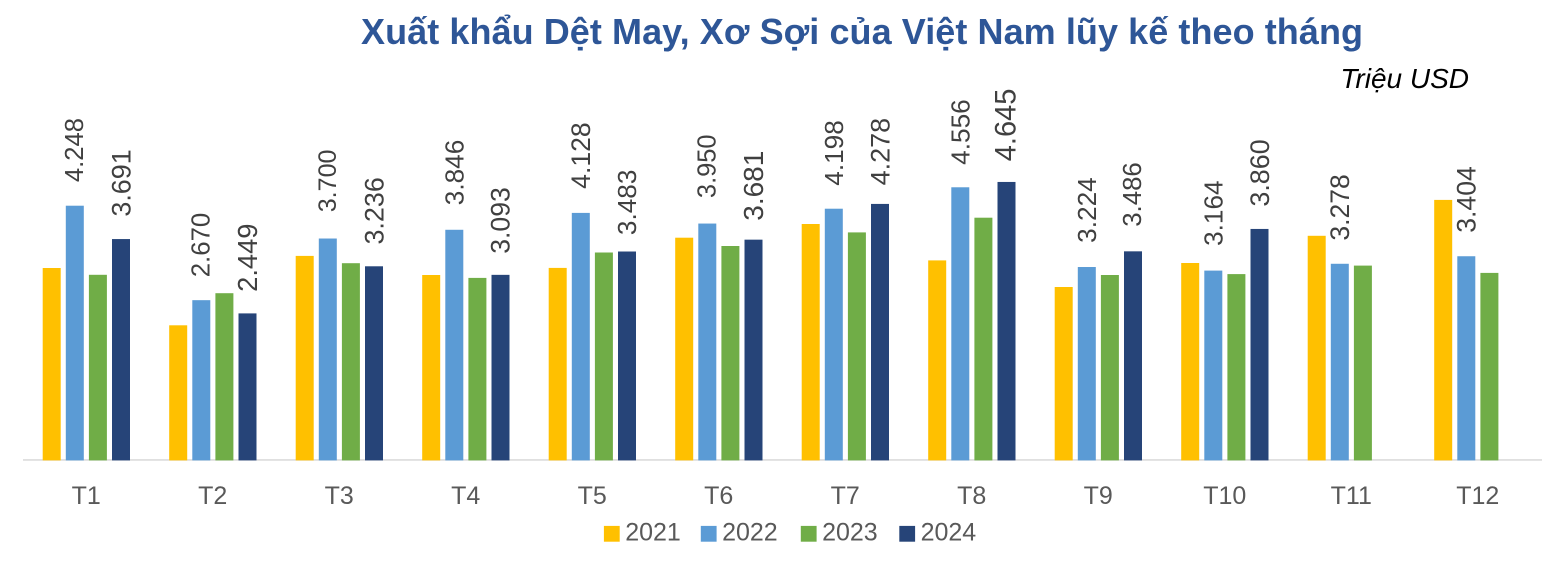 The image size is (1562, 561). I want to click on svg-text: 3.278, so click(1340, 207).